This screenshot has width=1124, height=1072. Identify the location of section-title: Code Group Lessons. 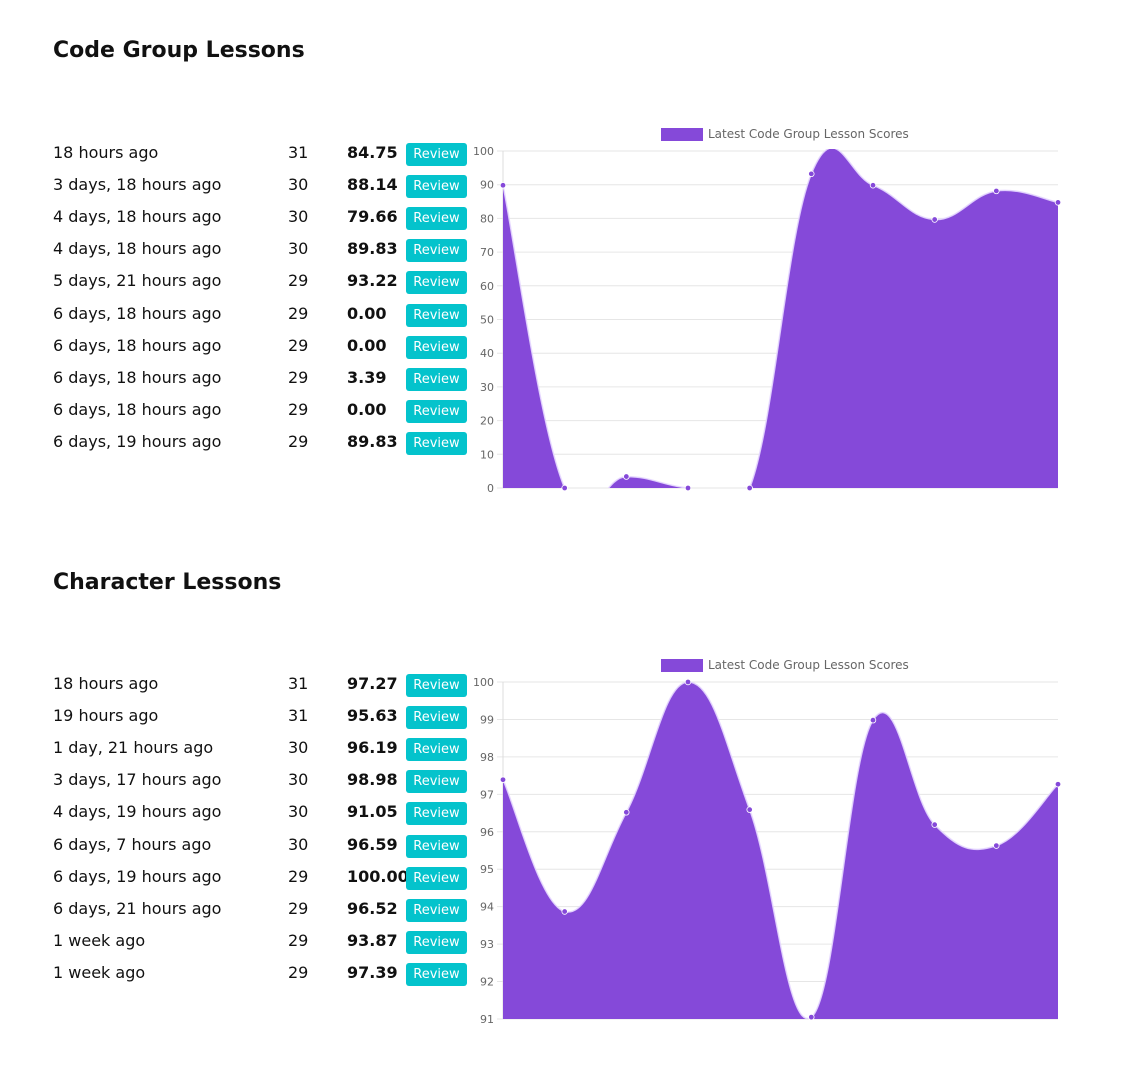
(179, 50).